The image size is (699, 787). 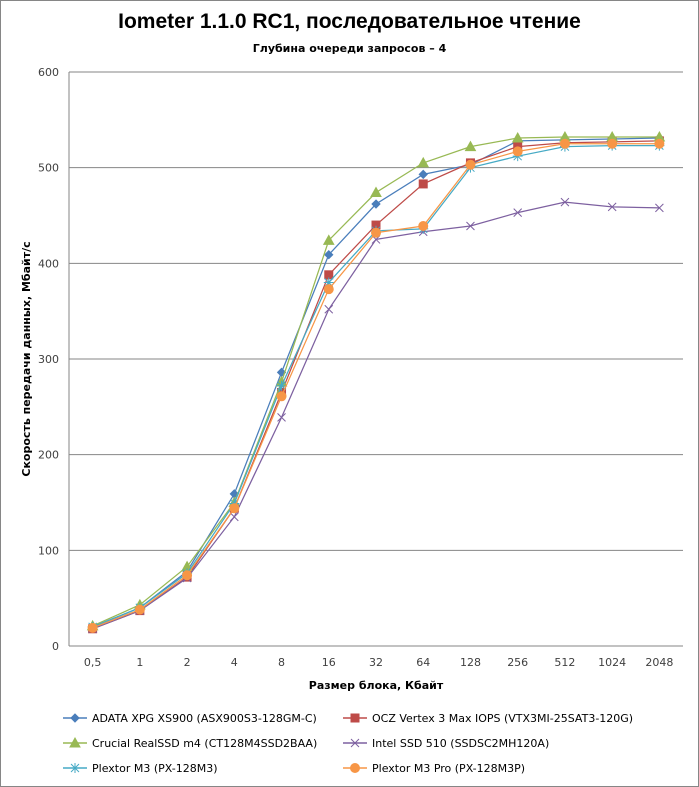 What do you see at coordinates (659, 662) in the screenshot?
I see `x-tick-label: 2048` at bounding box center [659, 662].